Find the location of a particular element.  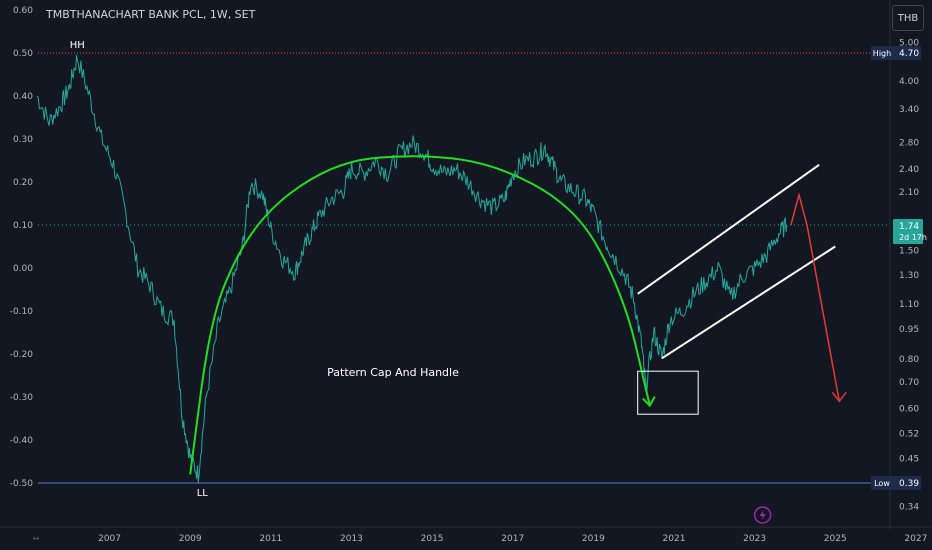

time-axis-tick-label: 2013 is located at coordinates (351, 539).